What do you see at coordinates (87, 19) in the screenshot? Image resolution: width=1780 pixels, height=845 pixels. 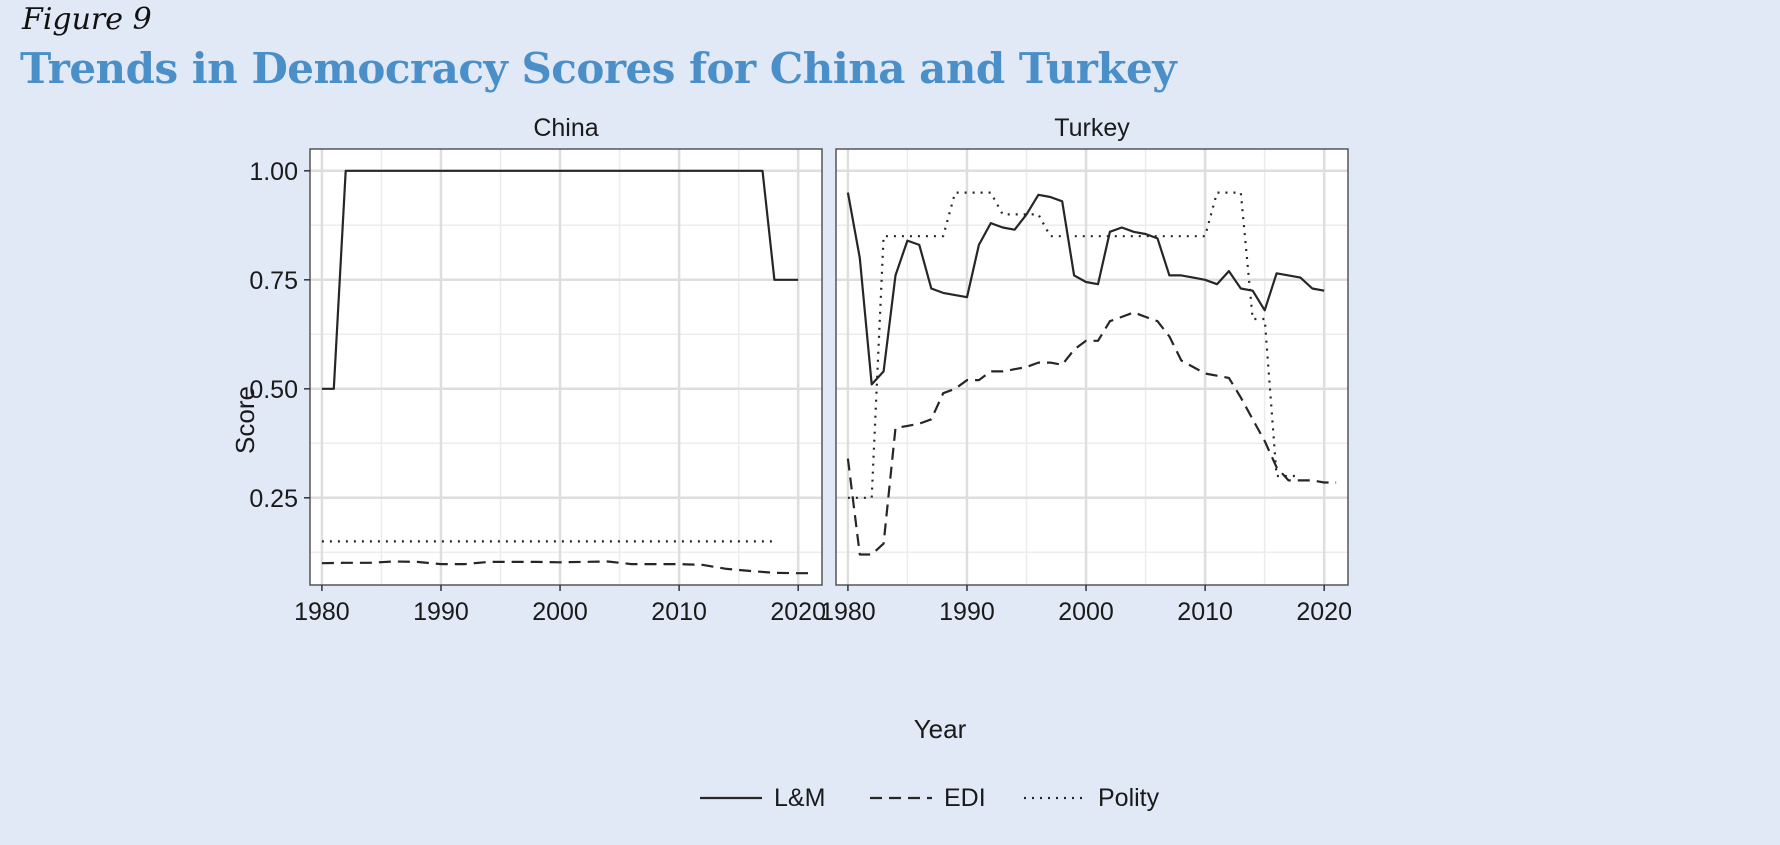 I see `figure-label: Figure 9` at bounding box center [87, 19].